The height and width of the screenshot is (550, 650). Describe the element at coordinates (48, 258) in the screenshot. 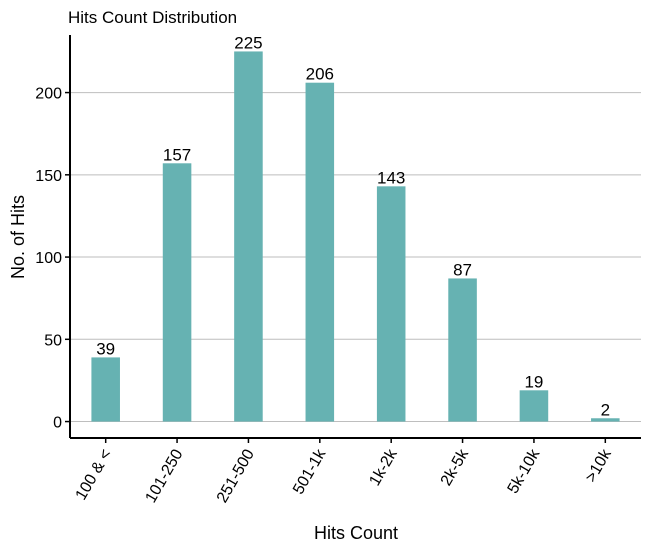

I see `y-tick-label: 100` at that location.